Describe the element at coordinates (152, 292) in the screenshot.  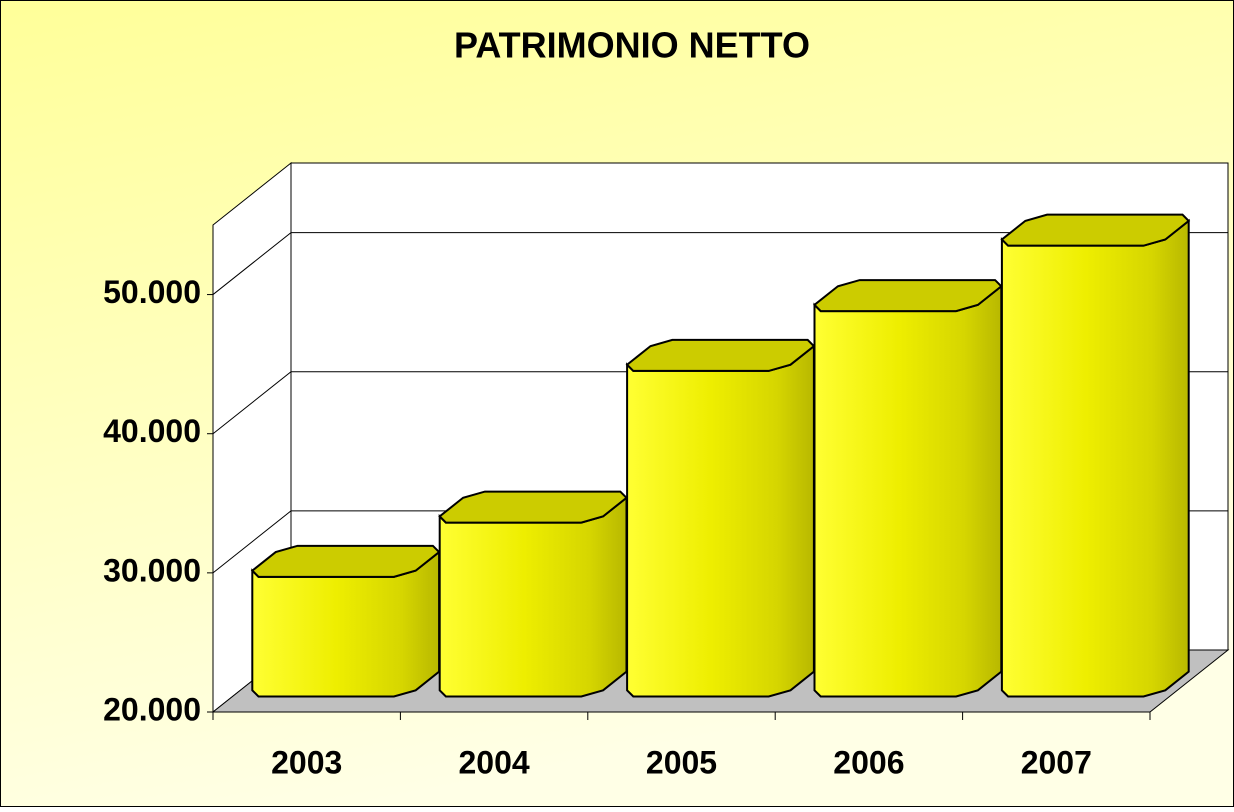
I see `y-tick-label: 50.000` at that location.